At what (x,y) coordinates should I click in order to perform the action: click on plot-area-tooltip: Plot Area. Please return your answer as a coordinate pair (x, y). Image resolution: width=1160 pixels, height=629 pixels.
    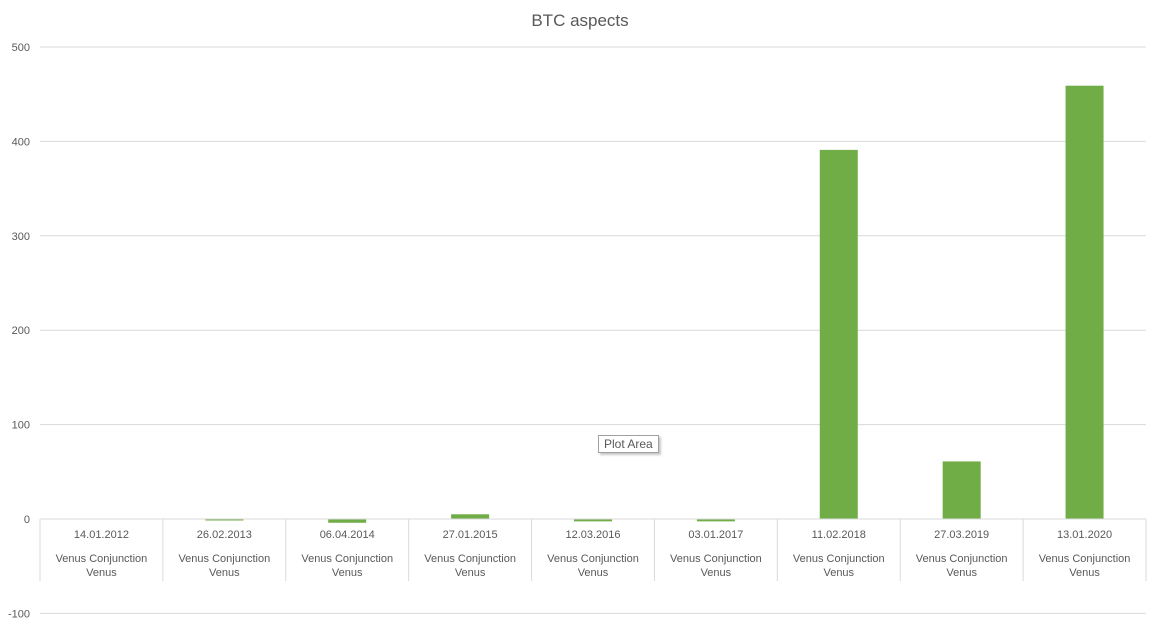
    Looking at the image, I should click on (628, 444).